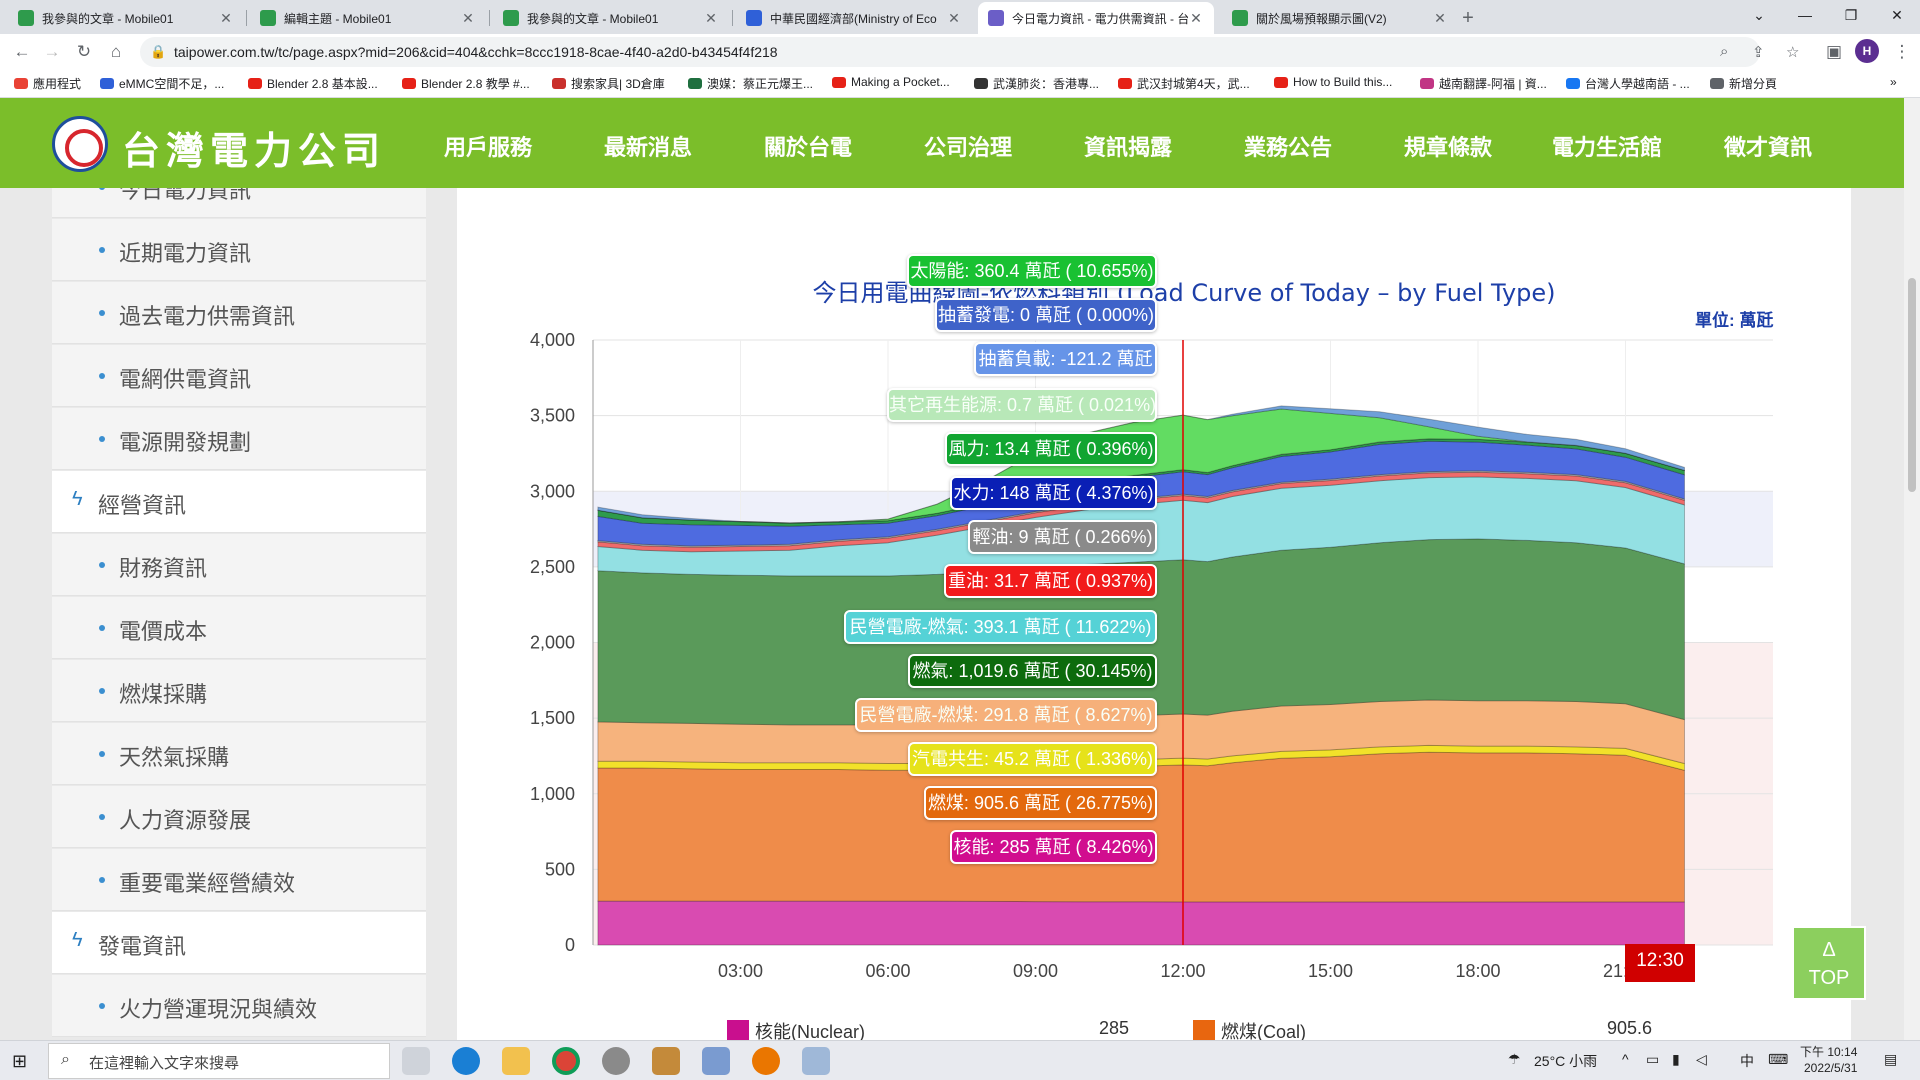 The image size is (1920, 1080). I want to click on weather-text: 25°C 小雨, so click(1566, 1061).